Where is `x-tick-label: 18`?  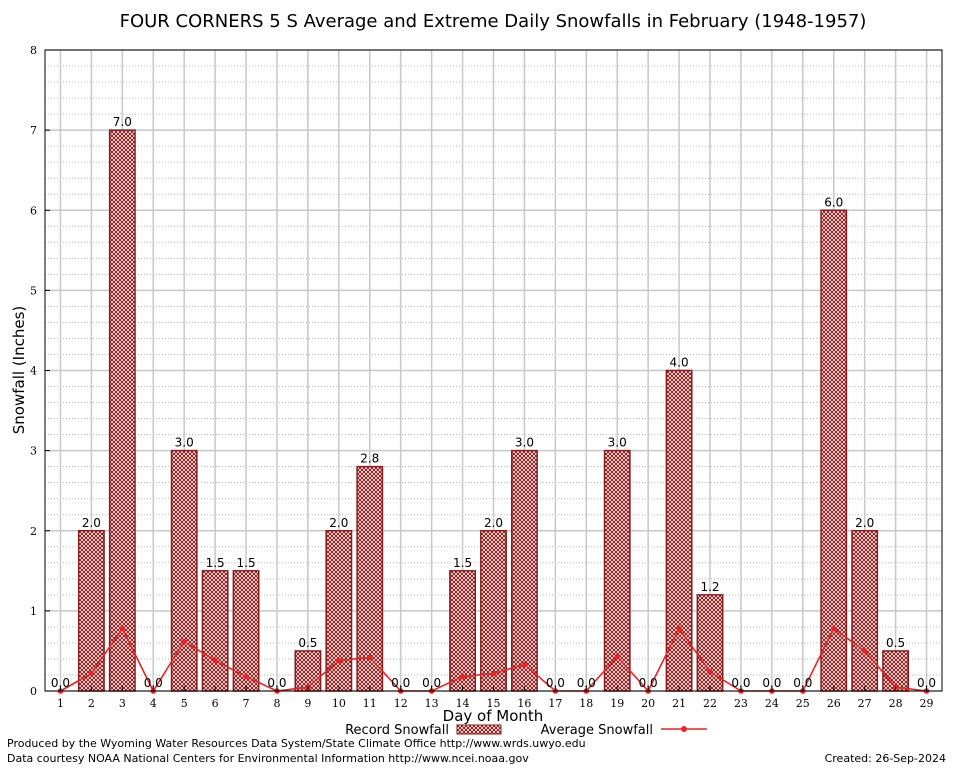 x-tick-label: 18 is located at coordinates (586, 703).